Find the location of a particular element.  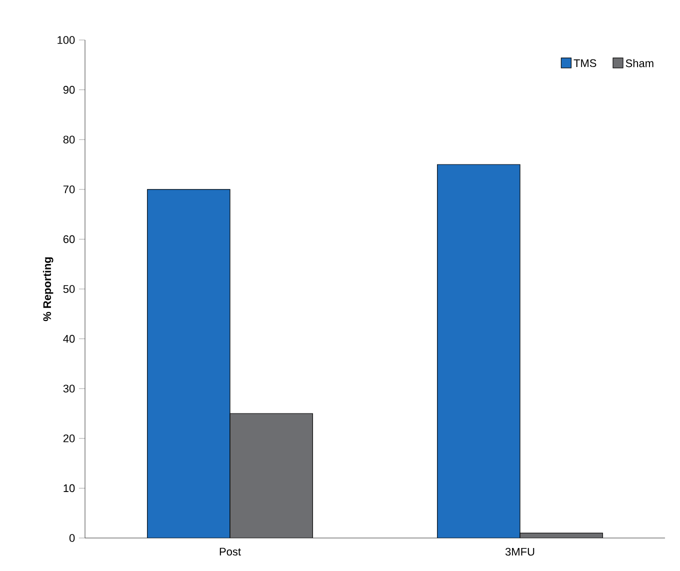

x-tick-label: 3MFU is located at coordinates (519, 552).